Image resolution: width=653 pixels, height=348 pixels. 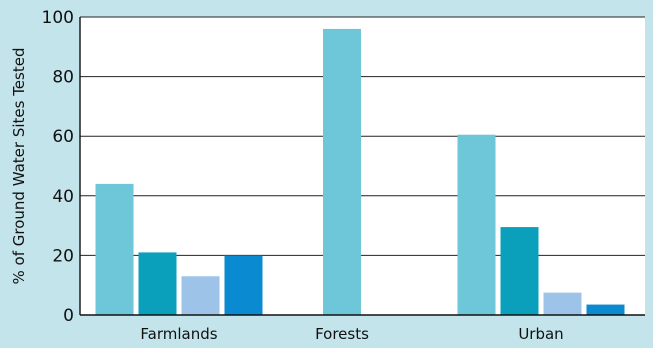 I want to click on y-tick-labels: 0 20 40 60 80 100, so click(x=58, y=167).